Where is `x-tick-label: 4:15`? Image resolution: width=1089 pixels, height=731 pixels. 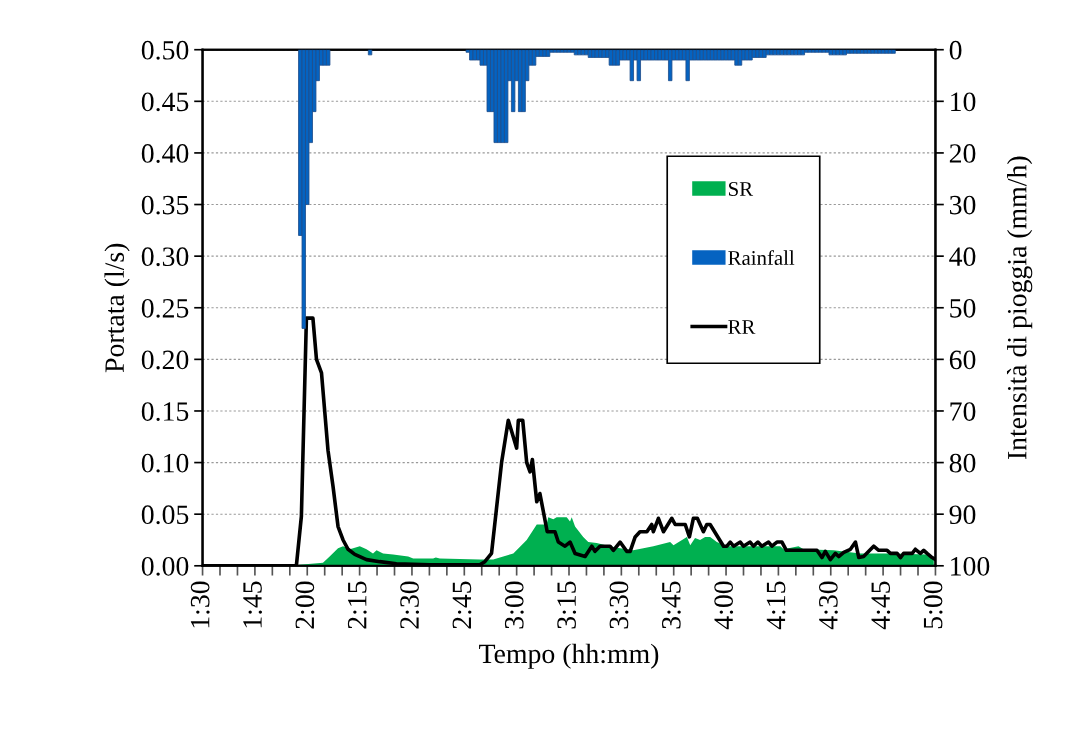 x-tick-label: 4:15 is located at coordinates (776, 605).